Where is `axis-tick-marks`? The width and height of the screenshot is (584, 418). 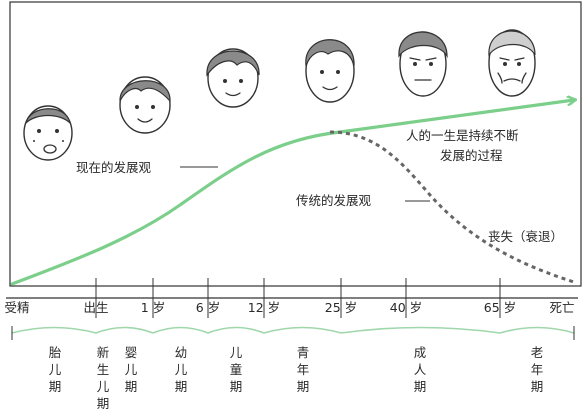 axis-tick-marks is located at coordinates (298, 298).